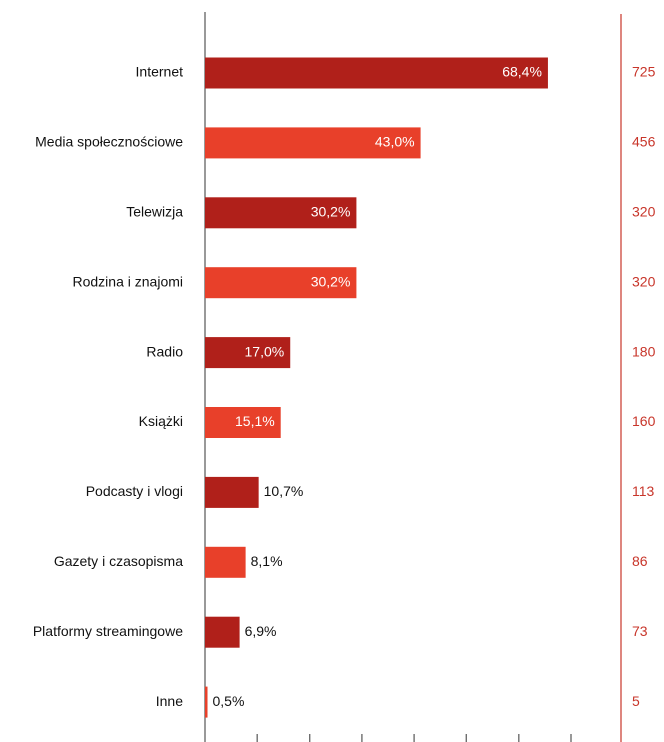 The image size is (664, 742). I want to click on count-label: 180, so click(644, 351).